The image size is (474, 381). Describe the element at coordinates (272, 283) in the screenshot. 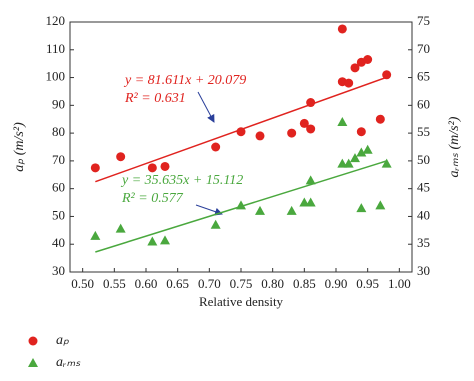

I see `x-tick-label: 0.80` at that location.